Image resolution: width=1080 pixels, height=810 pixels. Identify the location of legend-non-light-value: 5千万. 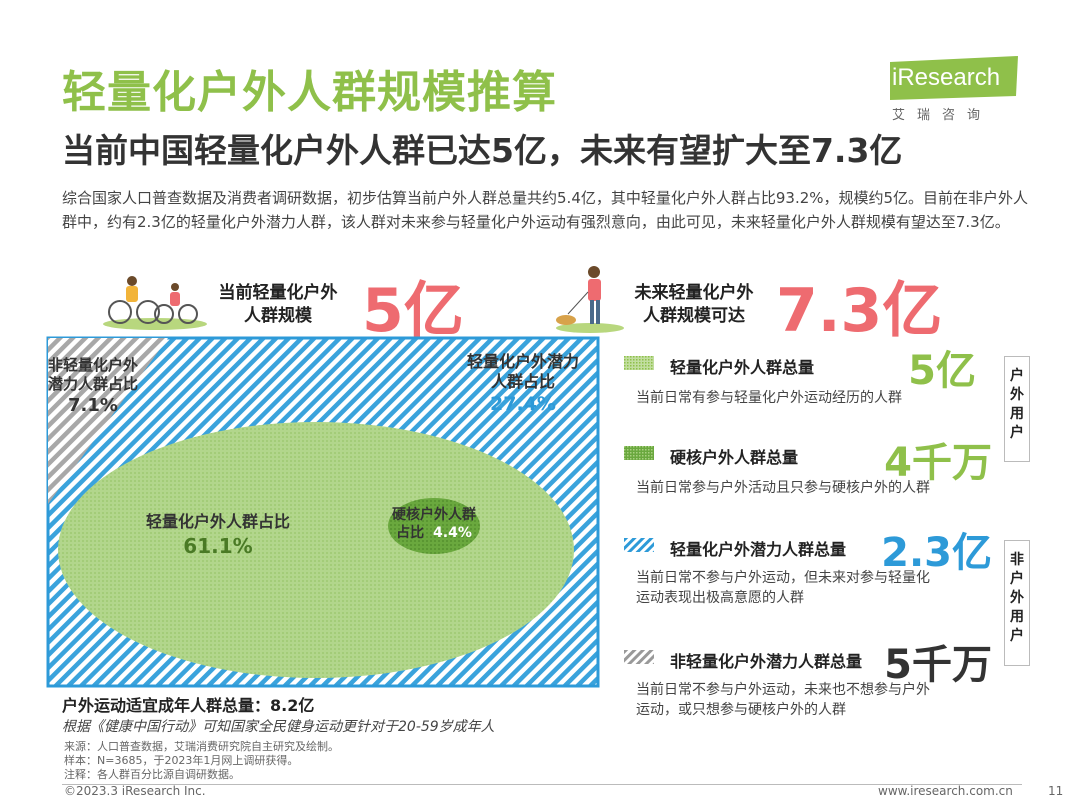
(938, 665).